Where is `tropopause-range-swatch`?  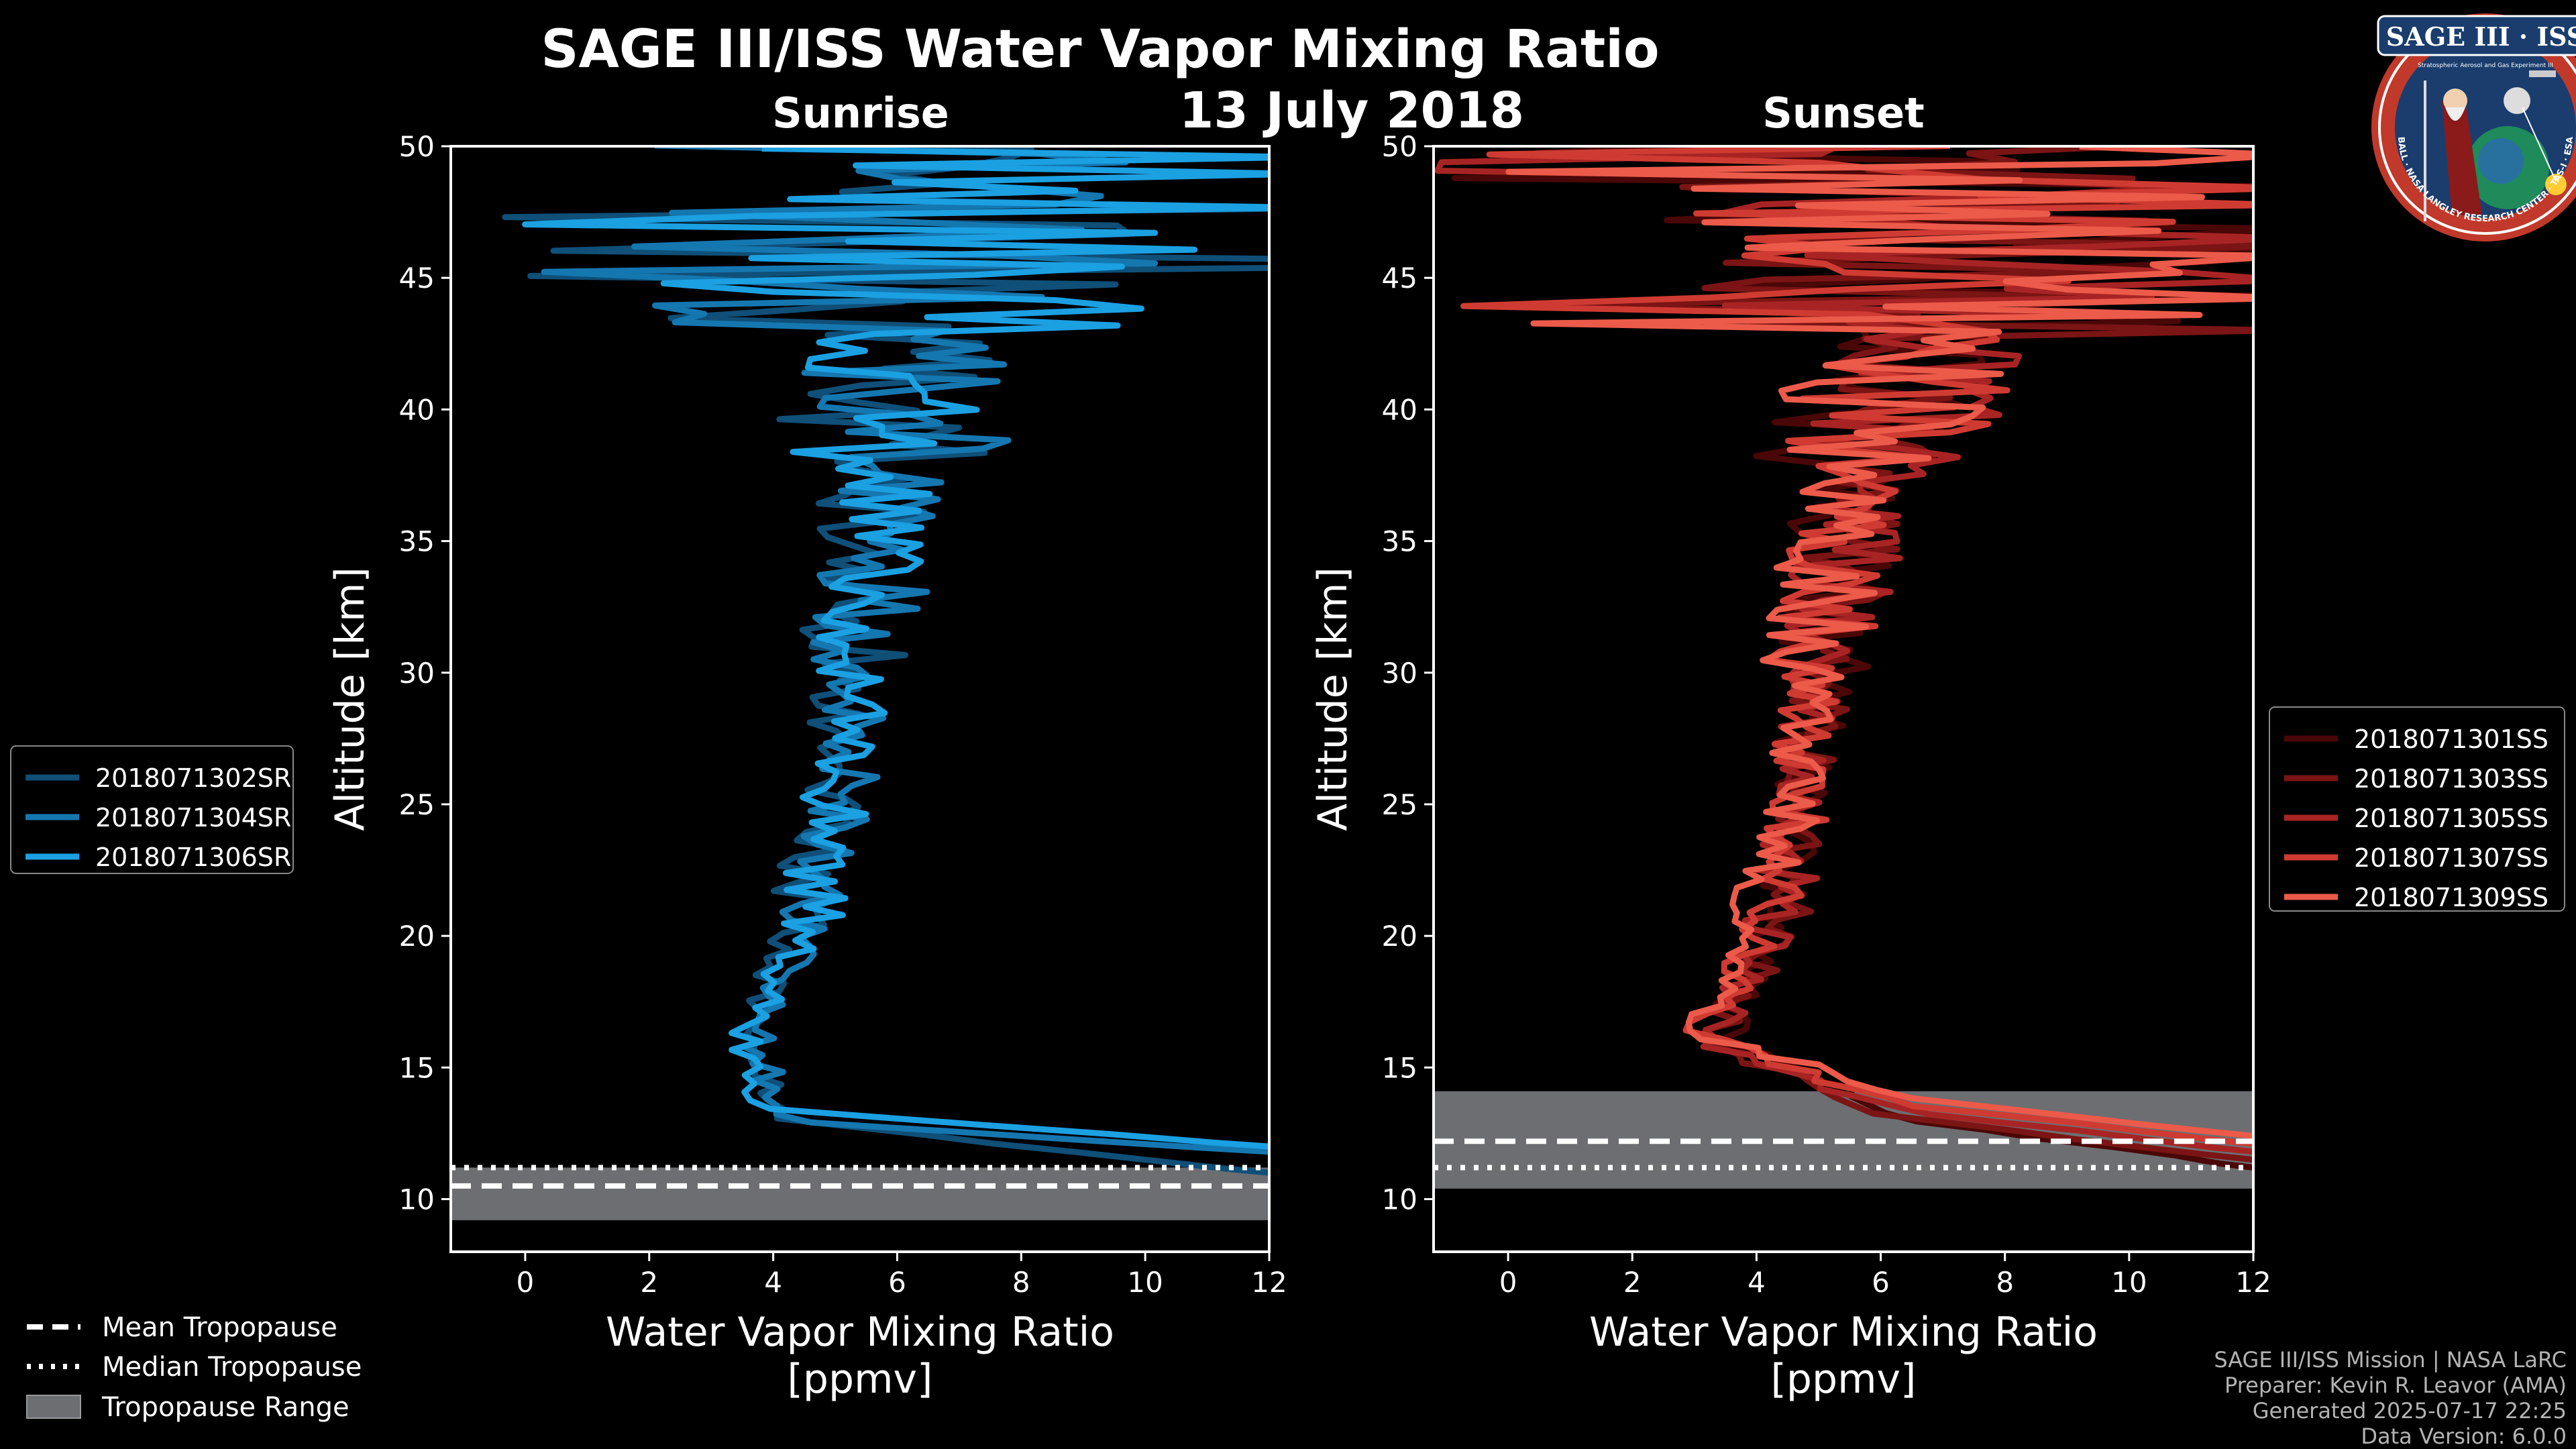 tropopause-range-swatch is located at coordinates (53, 1407).